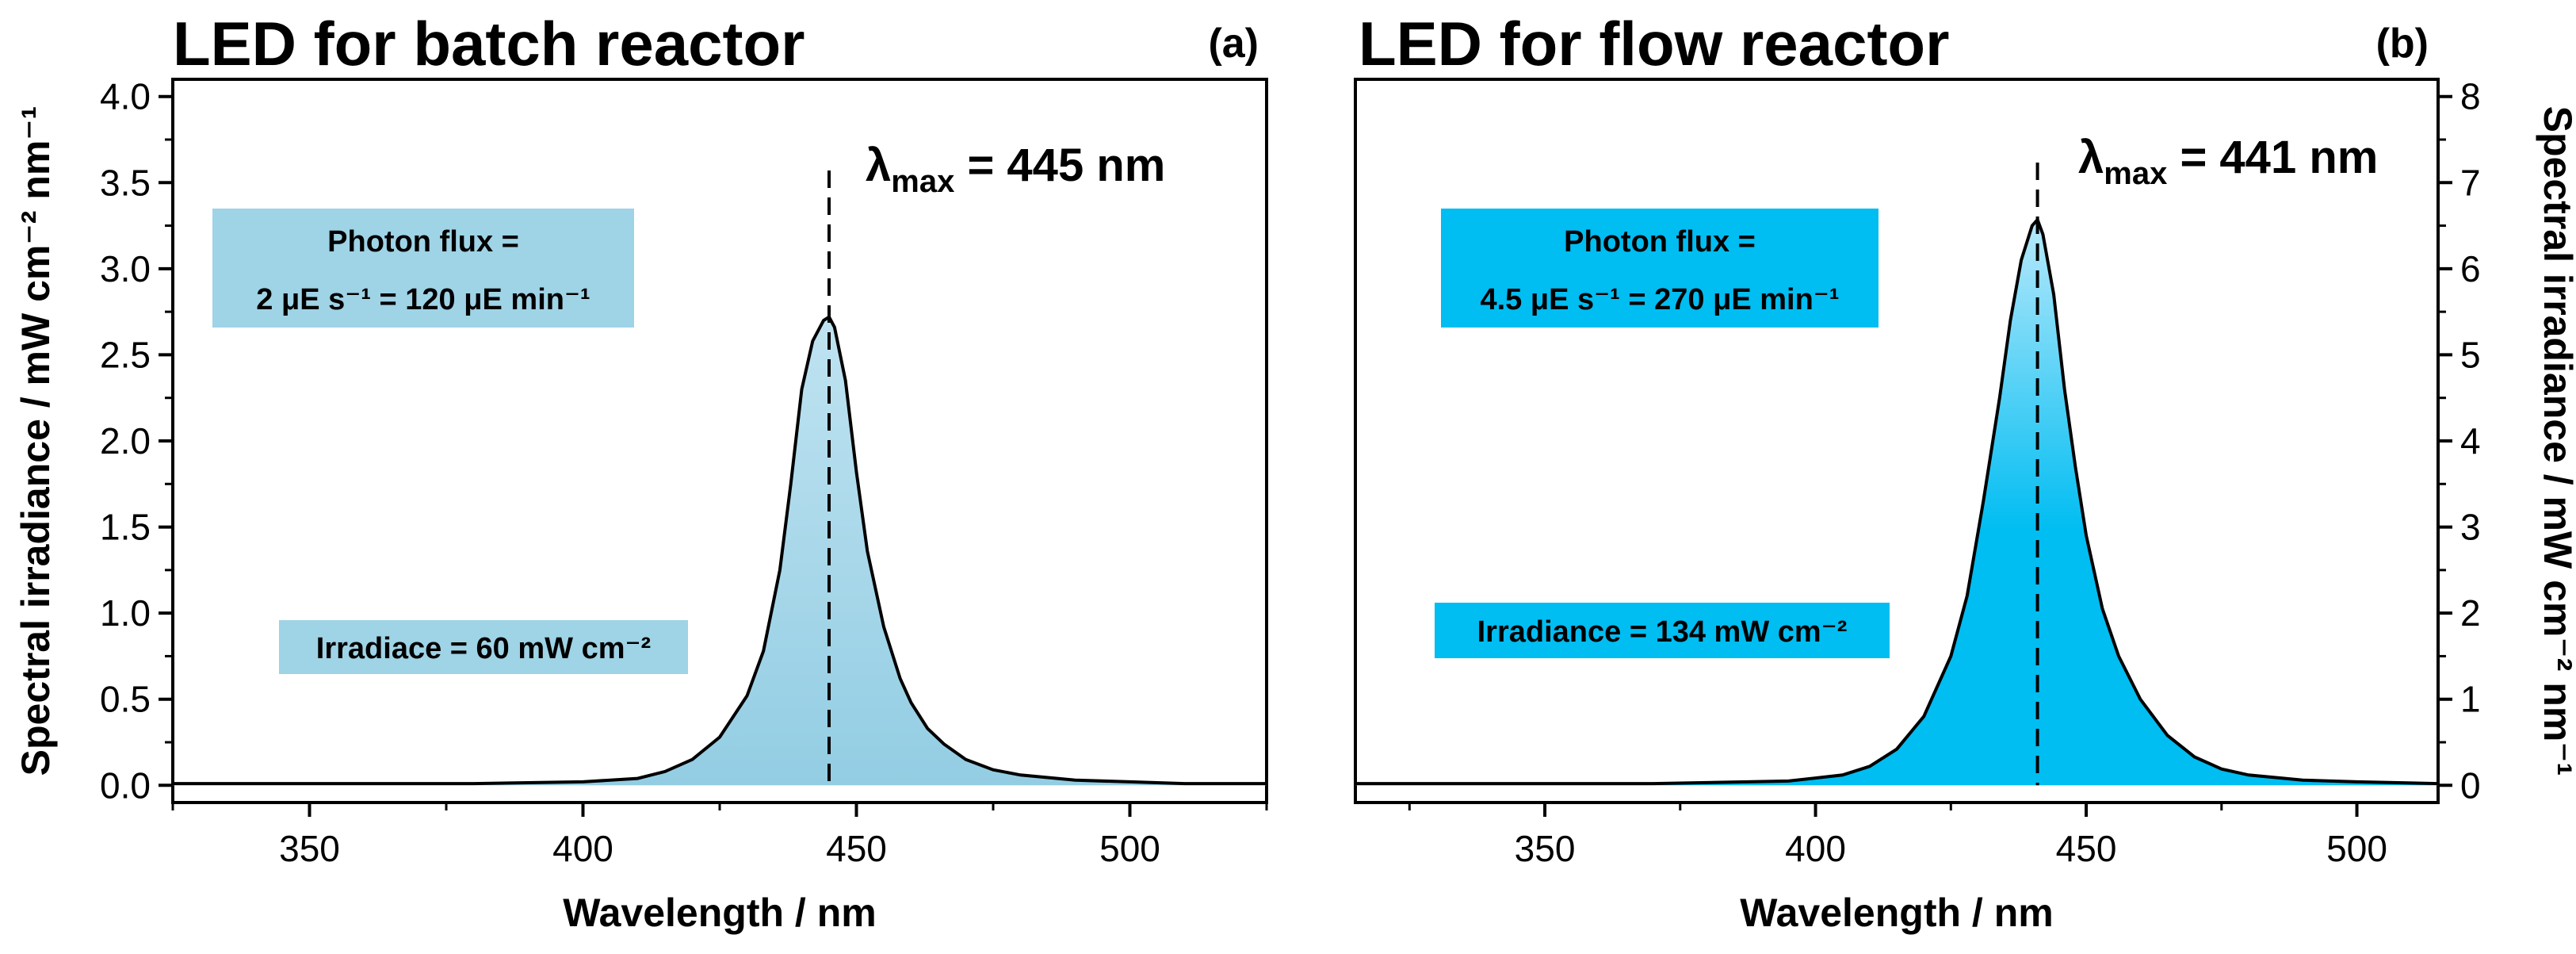  I want to click on panel-b-x-ticks: 350 400 450 500, so click(1897, 836).